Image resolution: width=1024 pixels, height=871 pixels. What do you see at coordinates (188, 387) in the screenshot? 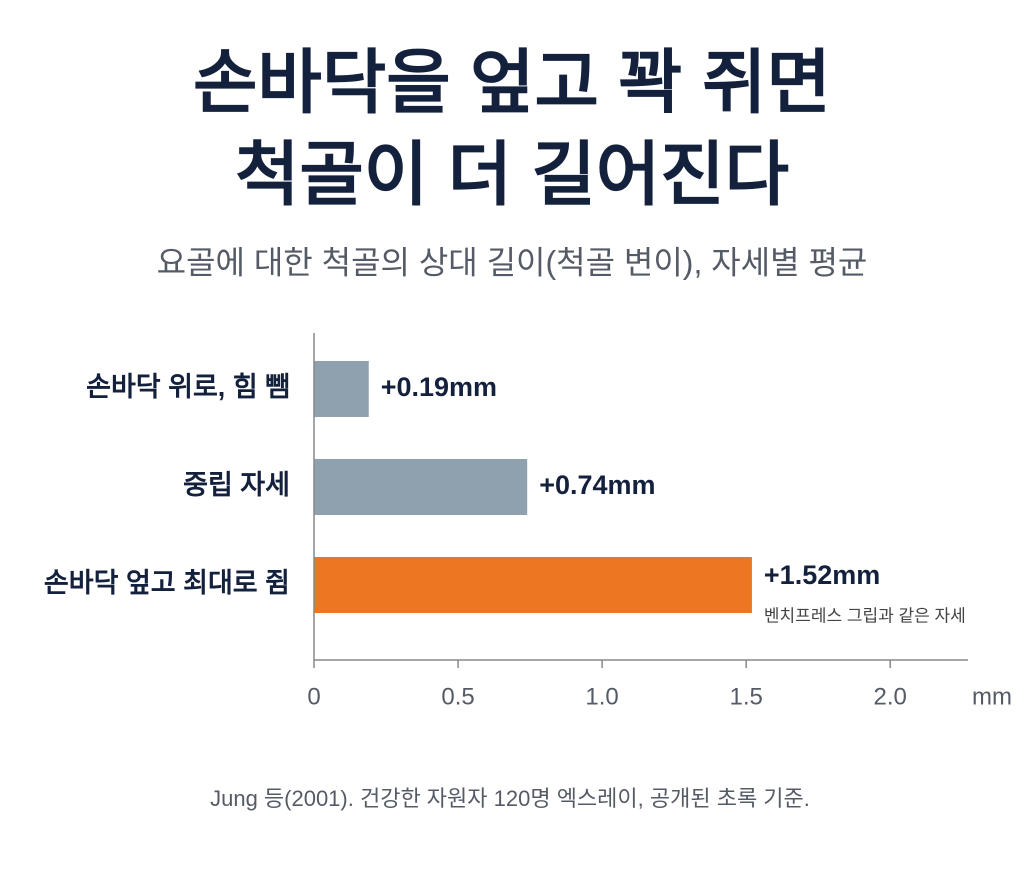
I see `y-tick-label: 손바닥 위로, 힘 뺌` at bounding box center [188, 387].